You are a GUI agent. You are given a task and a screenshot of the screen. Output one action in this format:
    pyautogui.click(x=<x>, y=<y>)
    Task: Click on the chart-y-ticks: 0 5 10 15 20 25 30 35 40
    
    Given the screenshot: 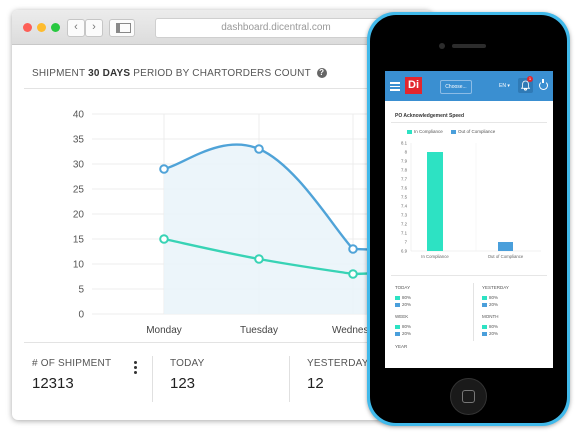 What is the action you would take?
    pyautogui.click(x=79, y=215)
    